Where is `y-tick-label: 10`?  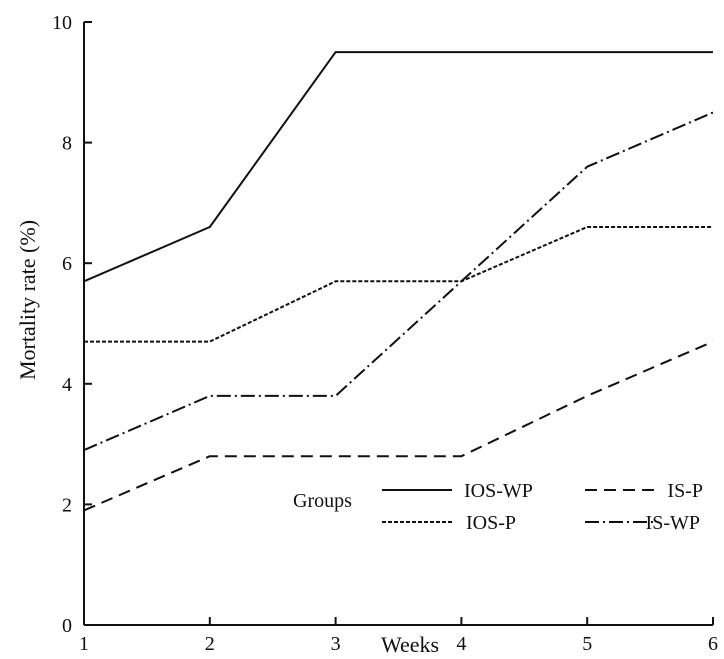
y-tick-label: 10 is located at coordinates (62, 23).